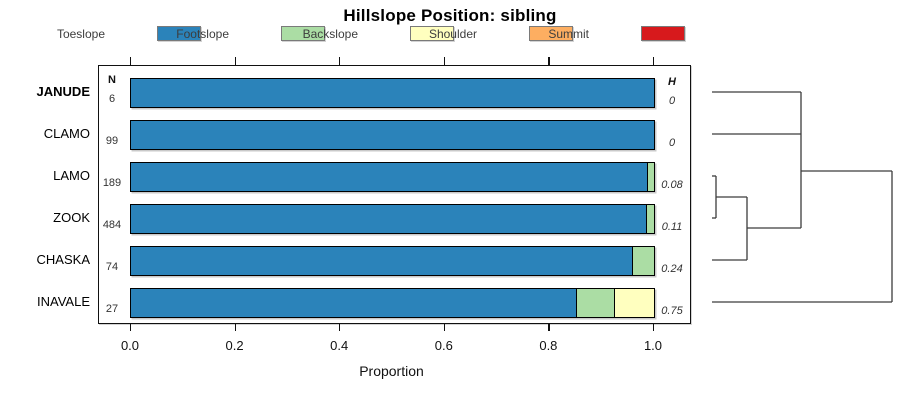  What do you see at coordinates (112, 267) in the screenshot?
I see `n-value: 74` at bounding box center [112, 267].